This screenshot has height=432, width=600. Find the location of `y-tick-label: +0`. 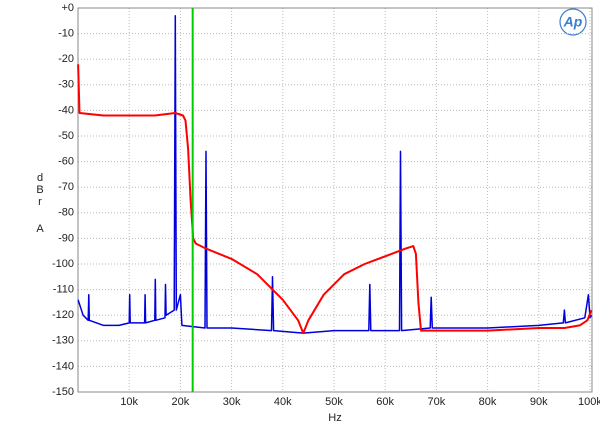

y-tick-label: +0 is located at coordinates (67, 8).